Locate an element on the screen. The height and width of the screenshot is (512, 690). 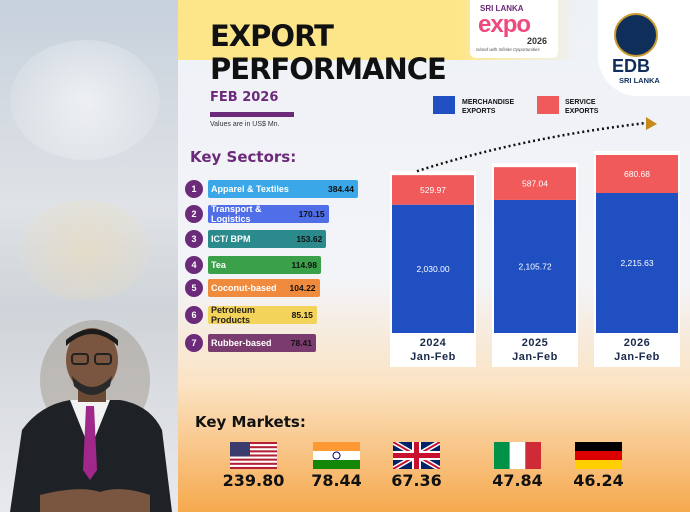
data-label-merchandise: 2,215.63 is located at coordinates (636, 263).